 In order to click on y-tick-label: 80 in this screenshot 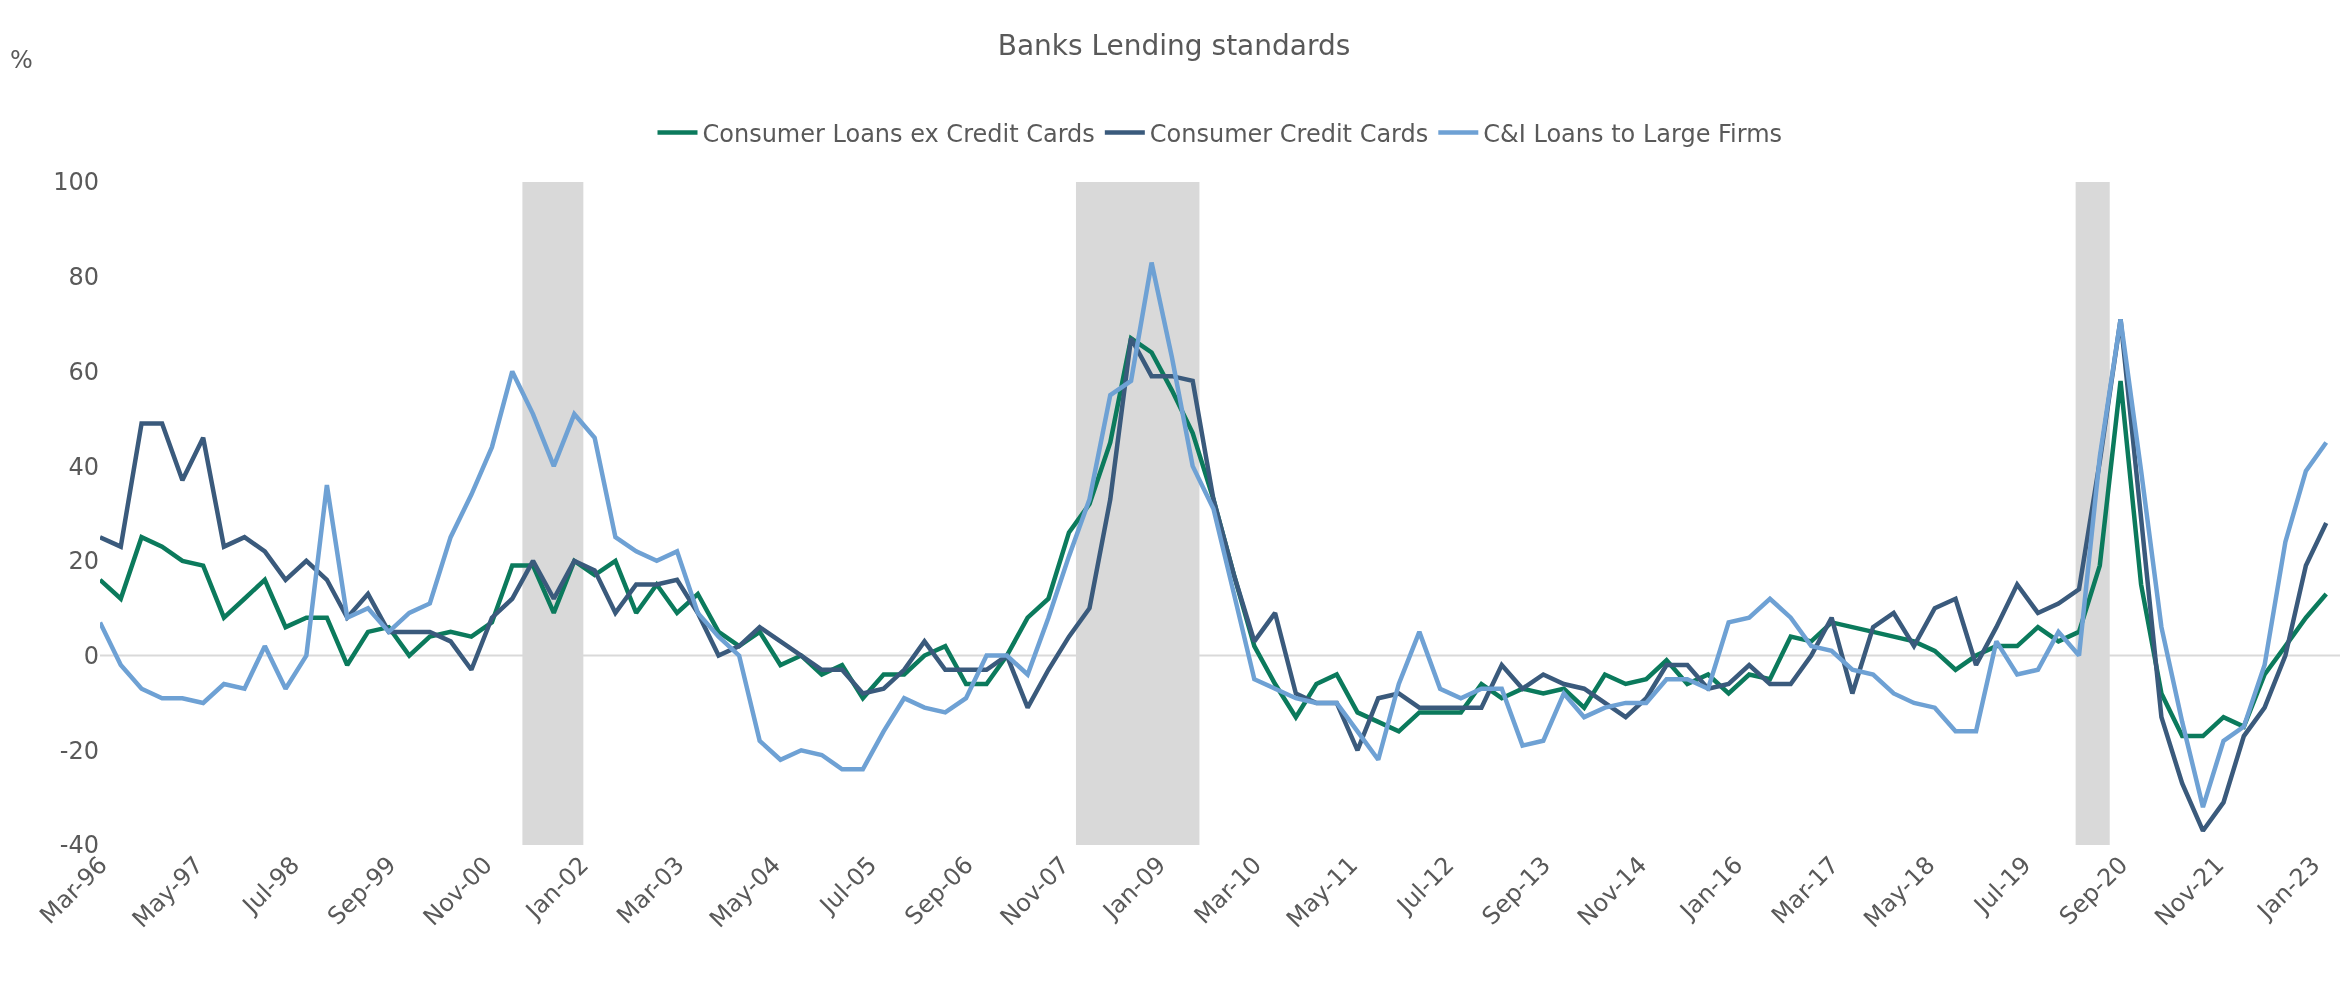, I will do `click(83, 277)`.